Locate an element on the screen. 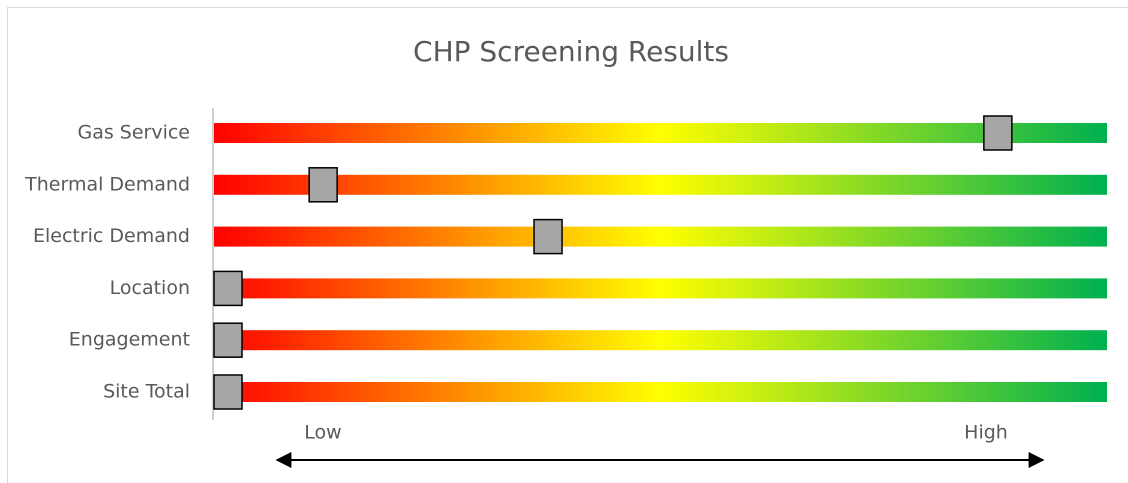 The image size is (1128, 483). row-label: Electric Demand is located at coordinates (111, 236).